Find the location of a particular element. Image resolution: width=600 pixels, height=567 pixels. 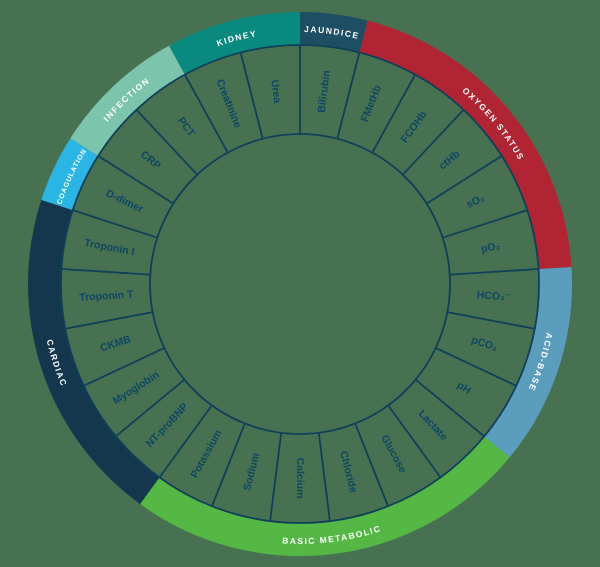

category-arc-basic-metabolic is located at coordinates (325, 496).